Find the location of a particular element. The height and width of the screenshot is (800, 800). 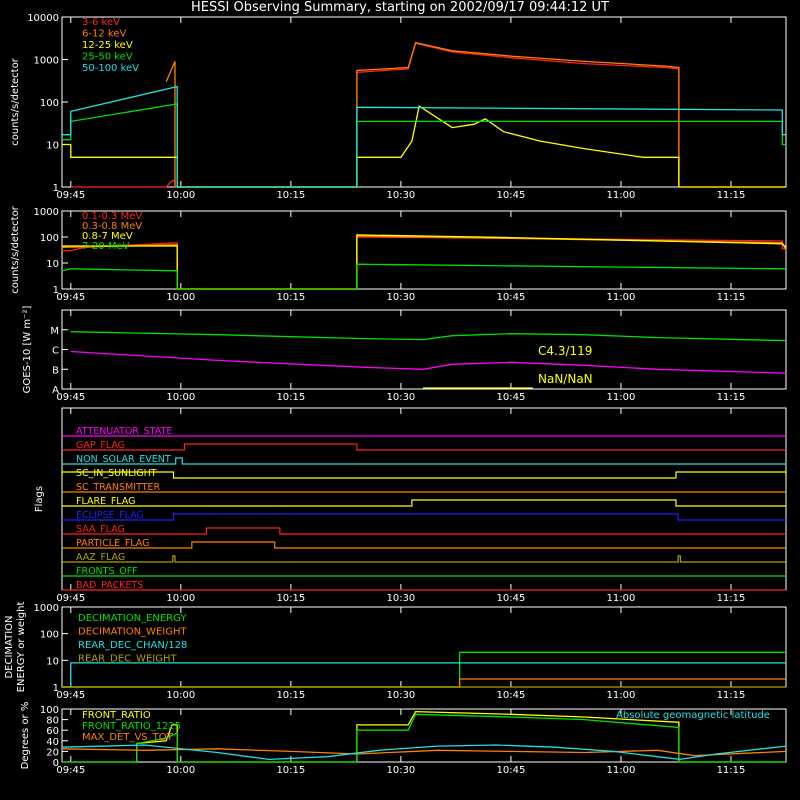

lightcurves-xtick-label: 10:30 is located at coordinates (400, 195).